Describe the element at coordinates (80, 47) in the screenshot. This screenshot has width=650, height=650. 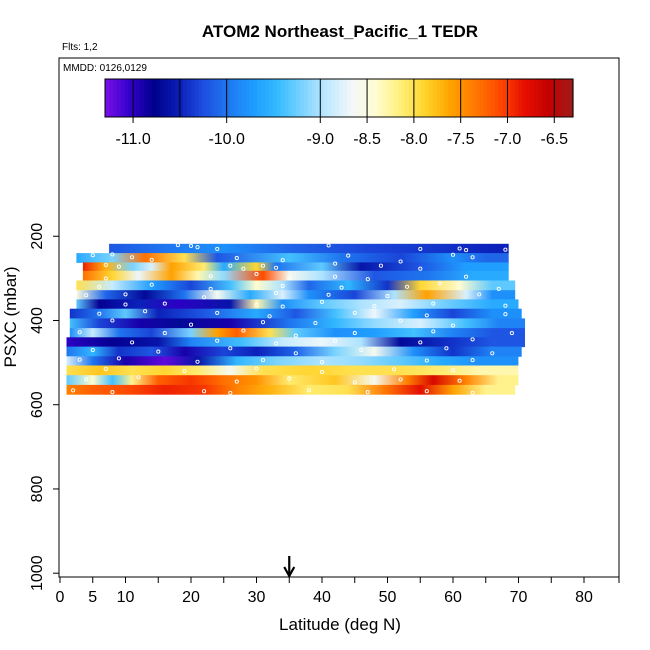
I see `flights-note: Flts: 1,2` at that location.